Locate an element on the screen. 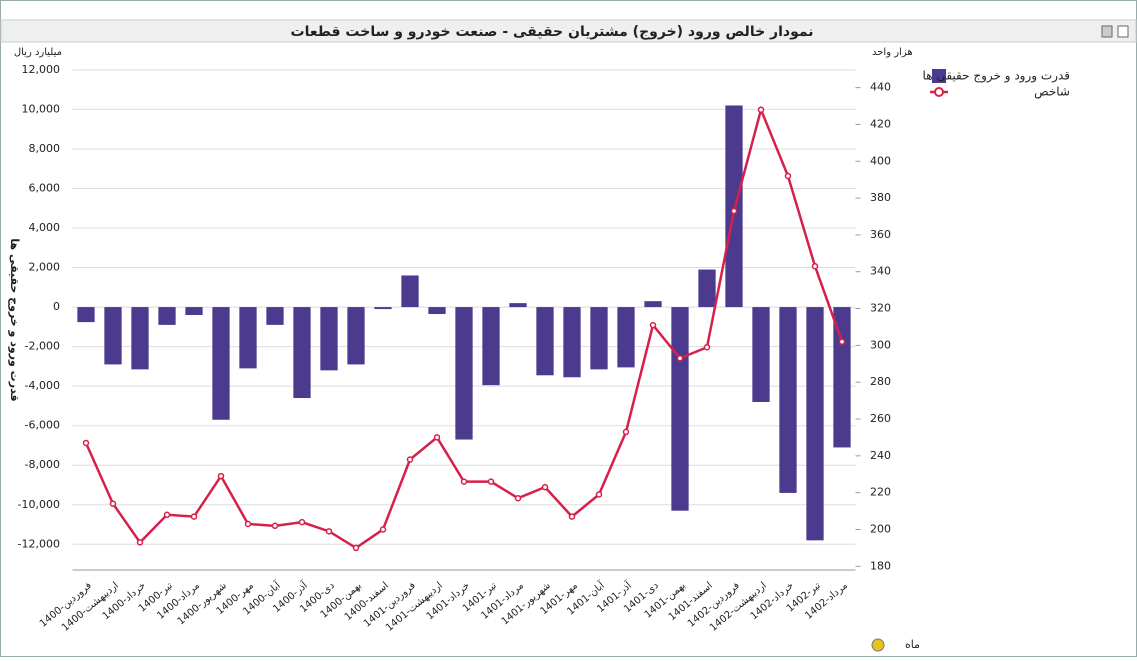 The height and width of the screenshot is (661, 1137). legend-label: قدرت ورود و خروج حقیقی ها is located at coordinates (996, 76).